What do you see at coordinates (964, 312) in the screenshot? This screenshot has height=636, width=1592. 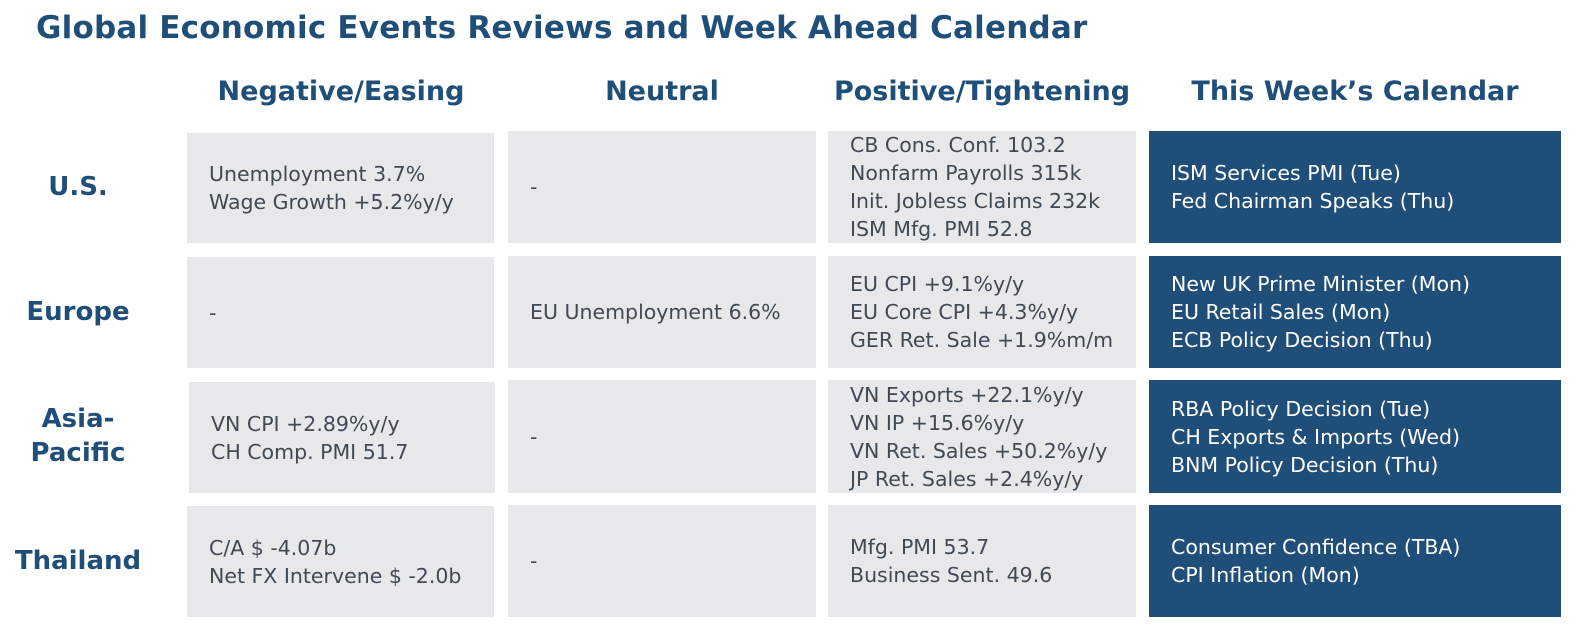 I see `cell-line: EU Core CPI +4.3%y/y` at bounding box center [964, 312].